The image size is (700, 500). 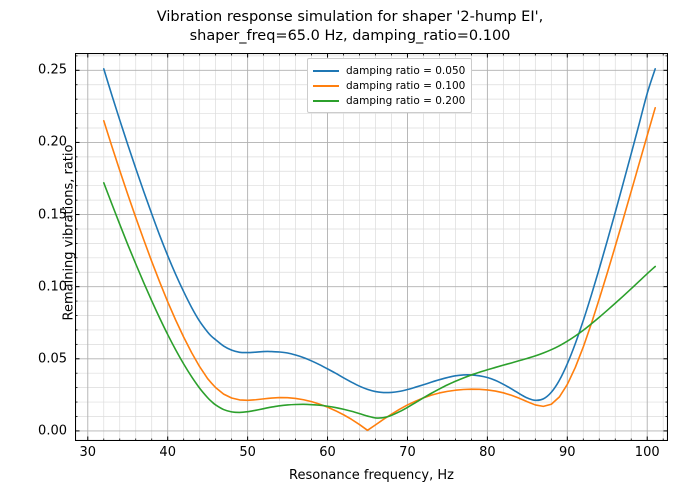 What do you see at coordinates (247, 452) in the screenshot?
I see `x-tick-label: 50` at bounding box center [247, 452].